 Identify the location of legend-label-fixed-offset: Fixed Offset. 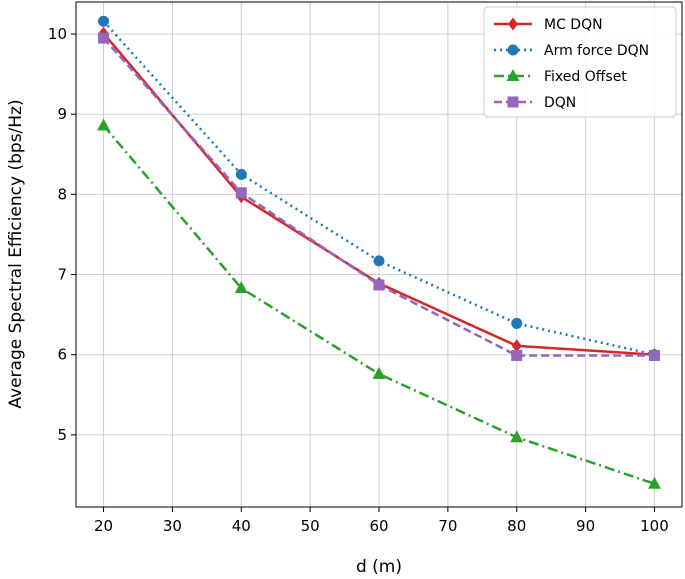
(585, 77).